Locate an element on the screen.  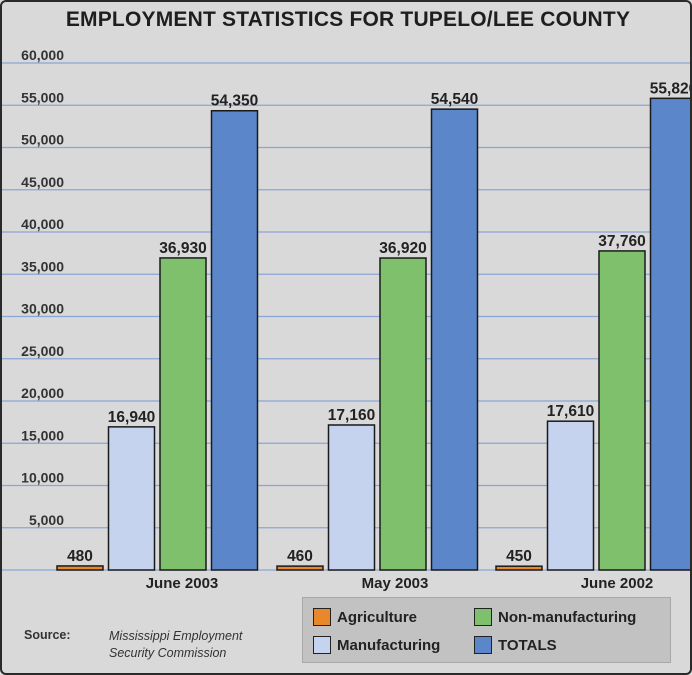
legend-item-non-manufacturing: Non-manufacturing is located at coordinates (555, 617).